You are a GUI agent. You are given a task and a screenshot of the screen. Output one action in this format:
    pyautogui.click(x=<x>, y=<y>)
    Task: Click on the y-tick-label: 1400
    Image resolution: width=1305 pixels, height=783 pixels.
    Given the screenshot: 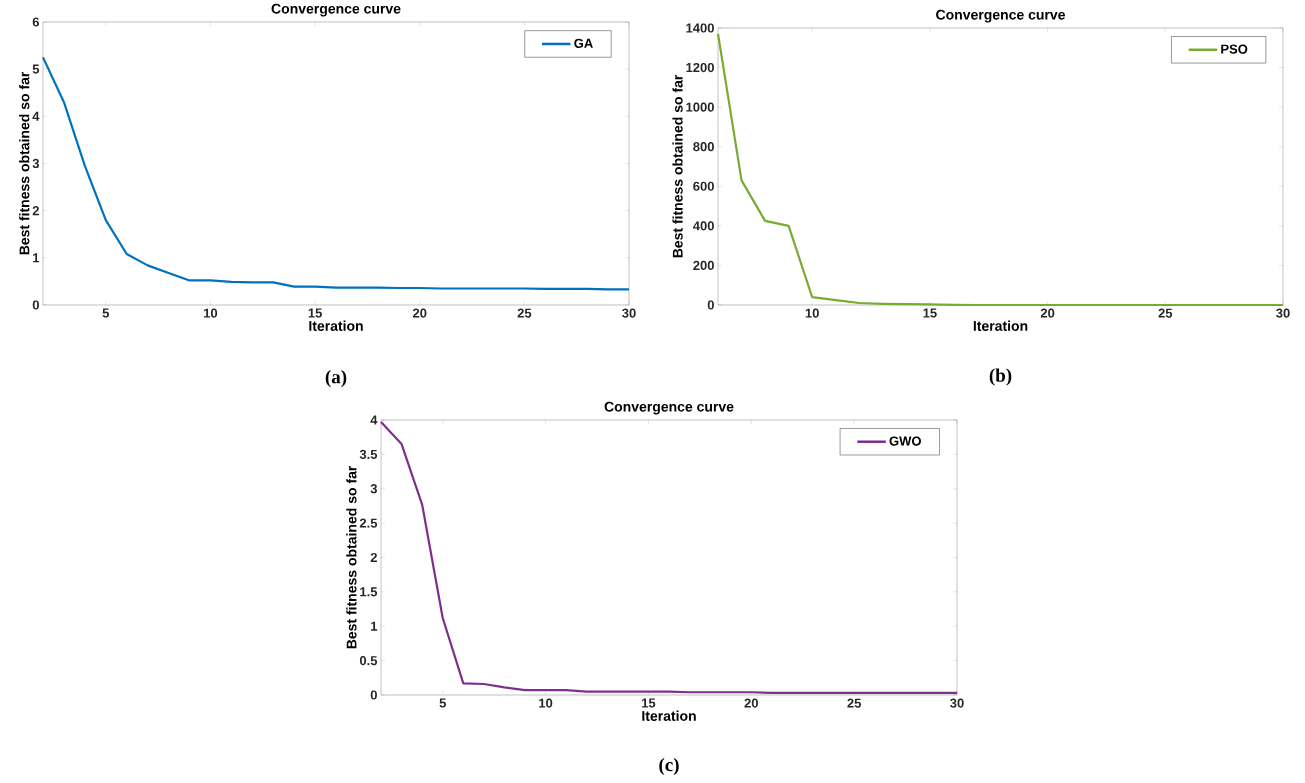 What is the action you would take?
    pyautogui.click(x=700, y=28)
    